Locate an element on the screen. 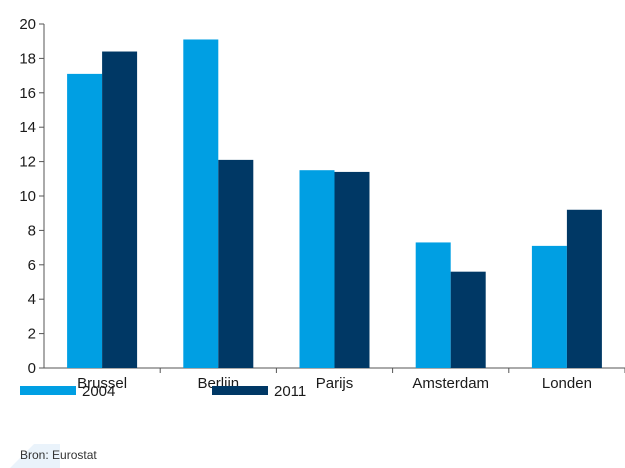 Image resolution: width=625 pixels, height=468 pixels. y-tick-label: 2 is located at coordinates (32, 334).